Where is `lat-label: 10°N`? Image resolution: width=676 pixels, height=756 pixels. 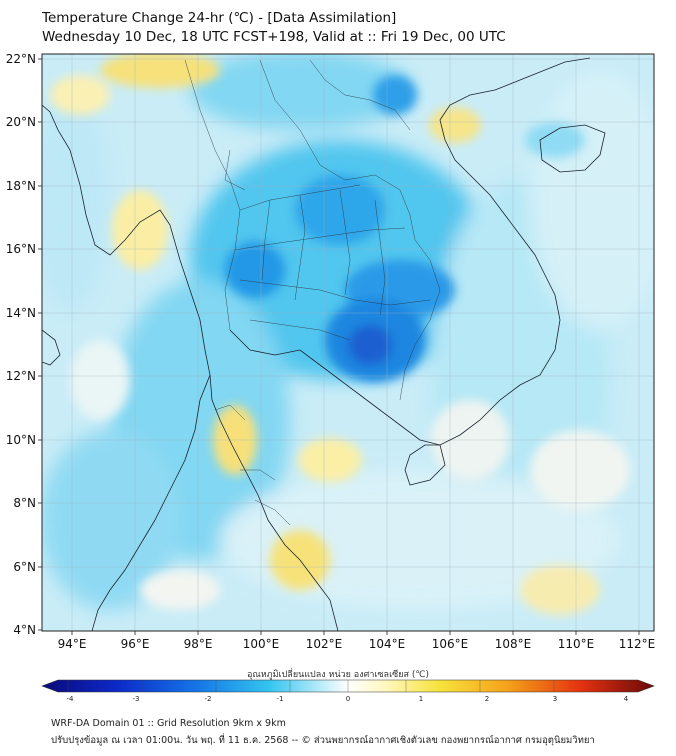
lat-label: 10°N is located at coordinates (21, 440).